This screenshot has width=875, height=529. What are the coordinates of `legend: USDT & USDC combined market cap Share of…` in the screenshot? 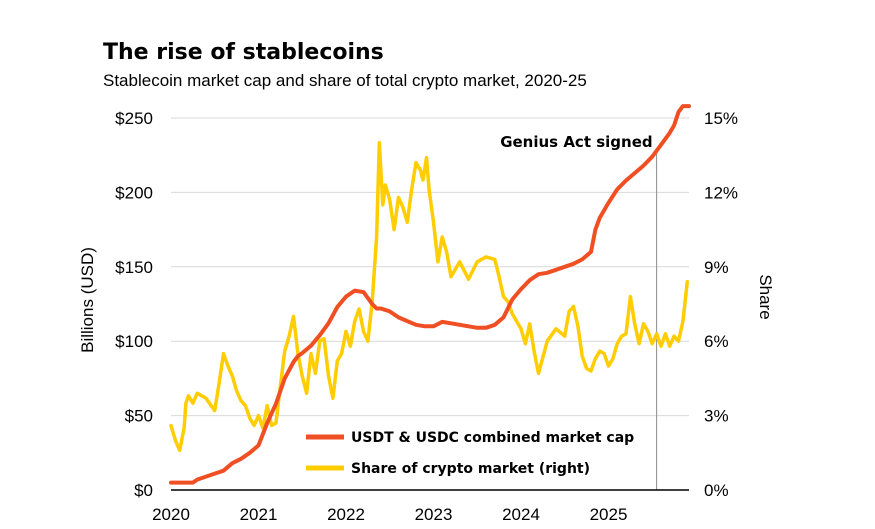 It's located at (470, 453).